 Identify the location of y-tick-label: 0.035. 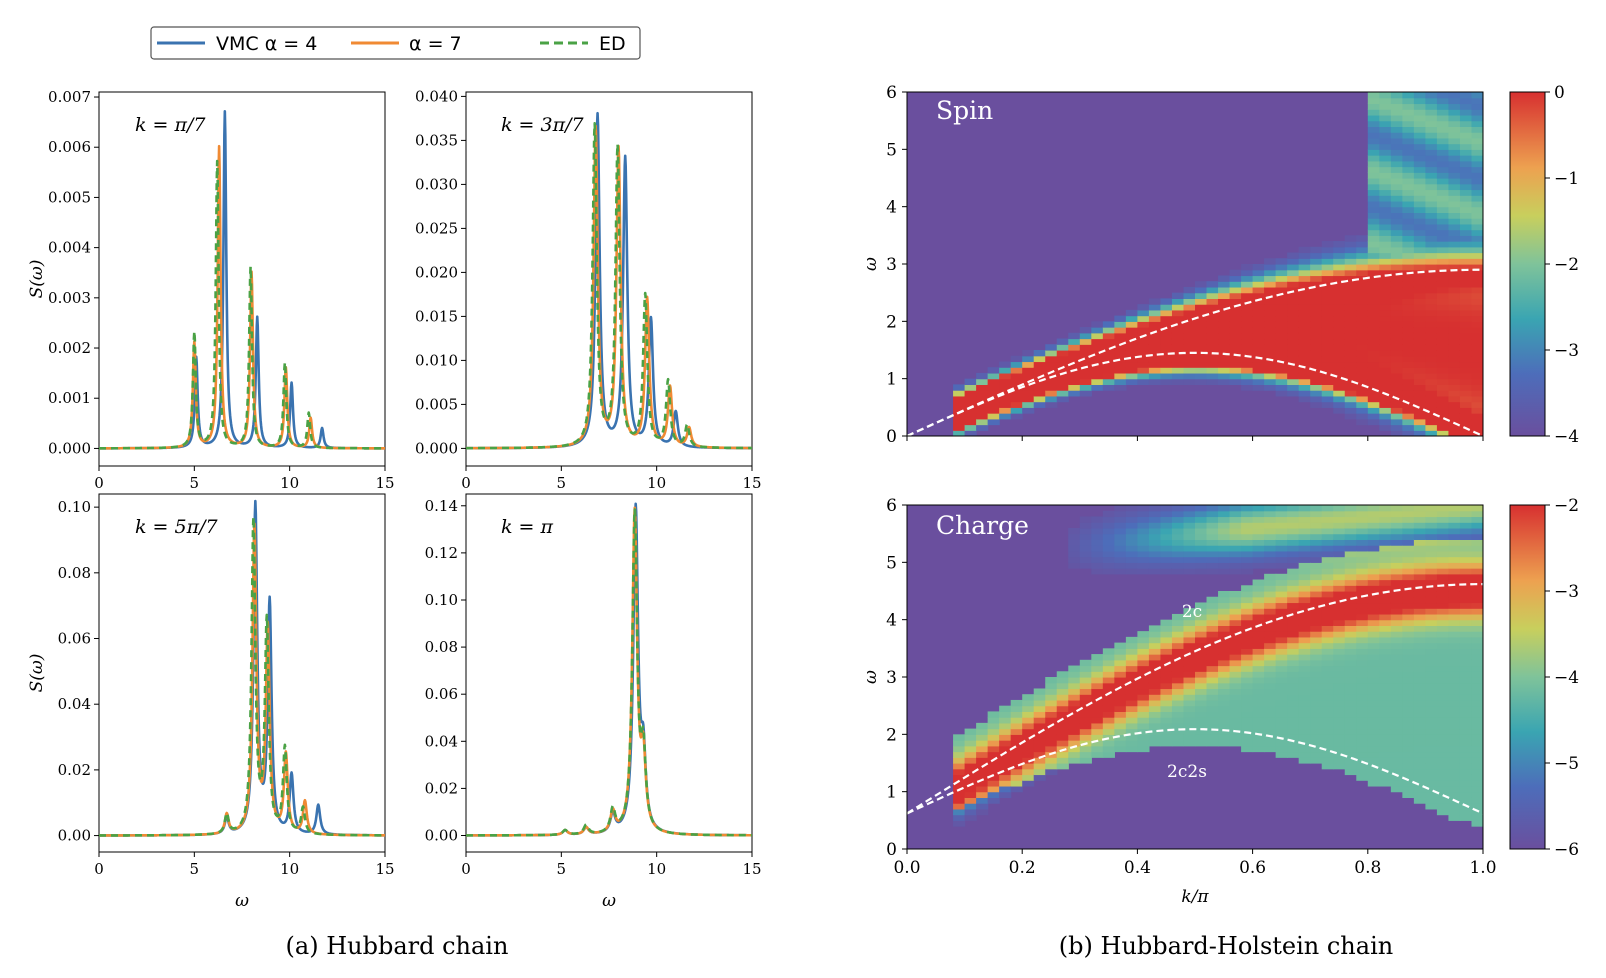
(436, 140).